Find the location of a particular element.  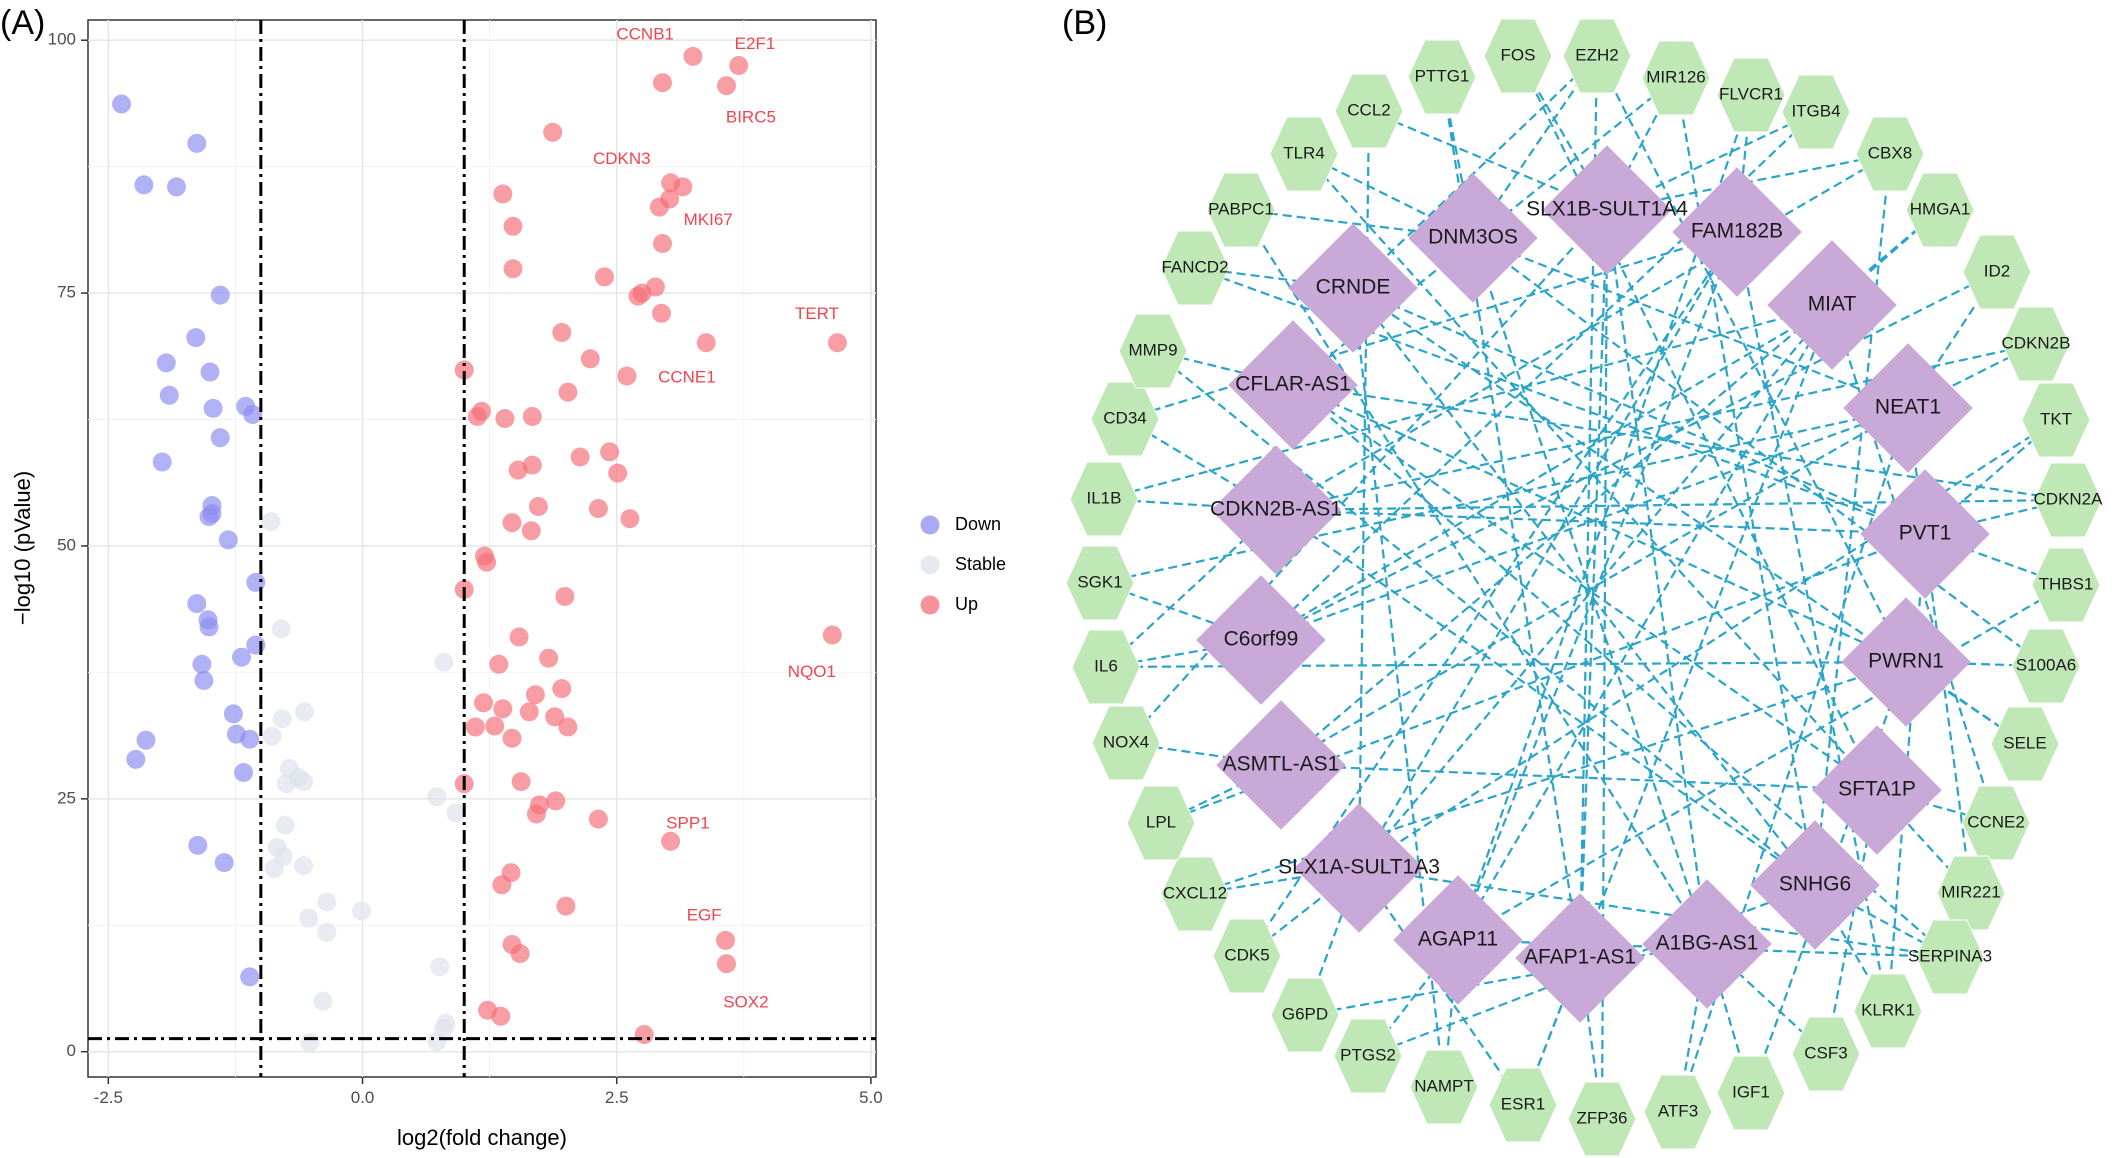

gene-label: CDKN3 is located at coordinates (622, 158).